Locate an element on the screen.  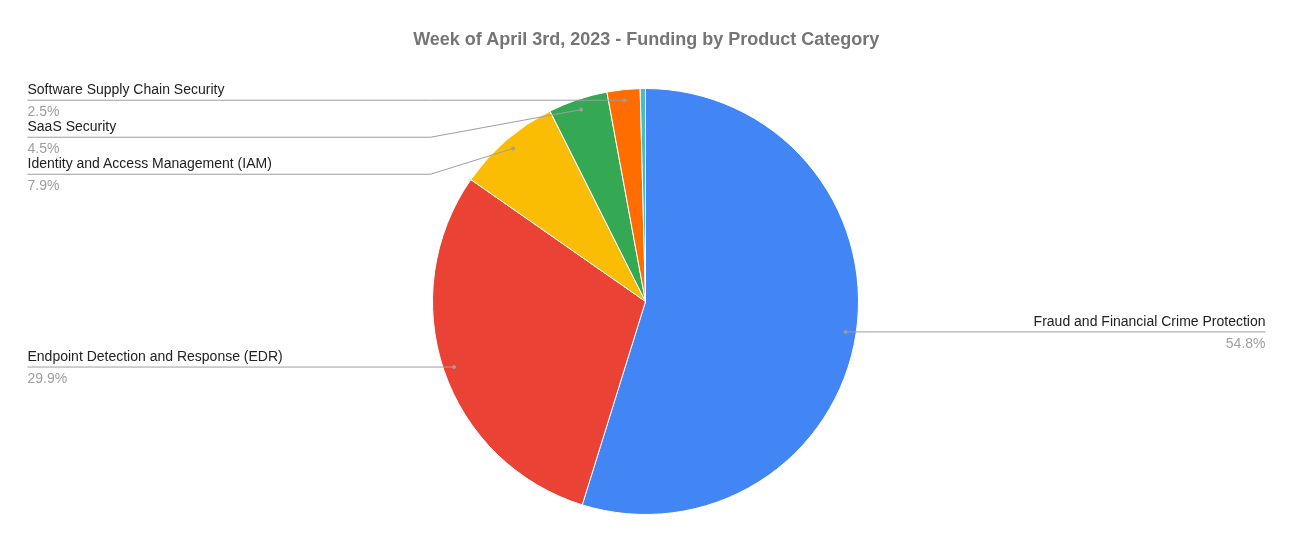
slice-label: Identity and Access Management (IAM) is located at coordinates (149, 163).